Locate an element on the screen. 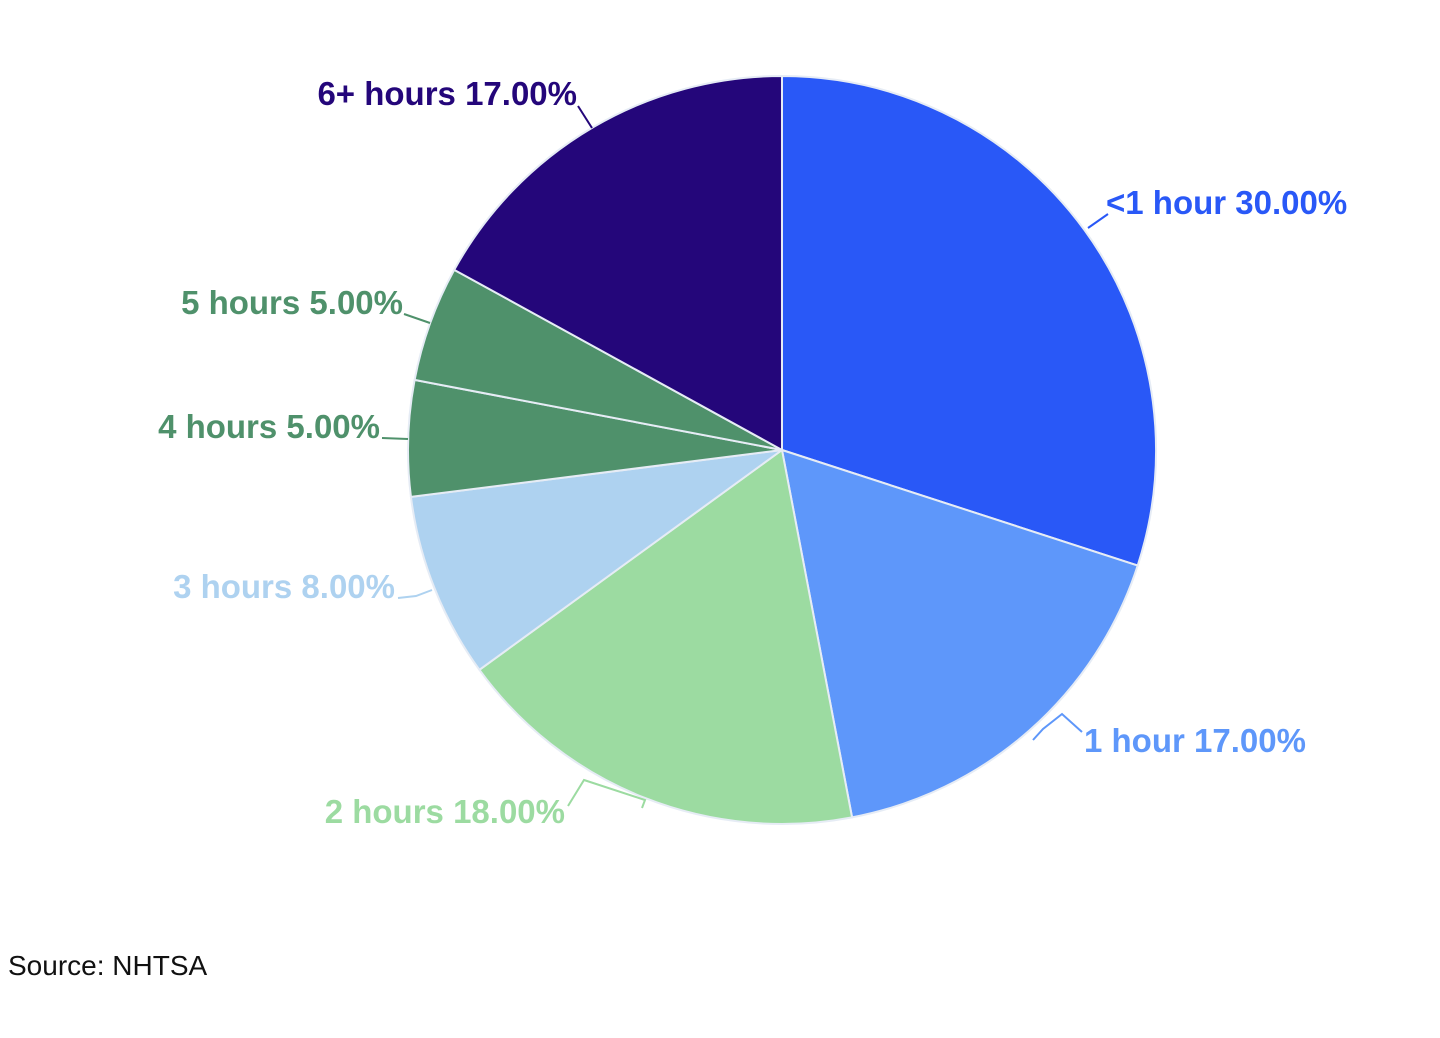 The width and height of the screenshot is (1440, 1038). pie-slice-3-hours is located at coordinates (596, 560).